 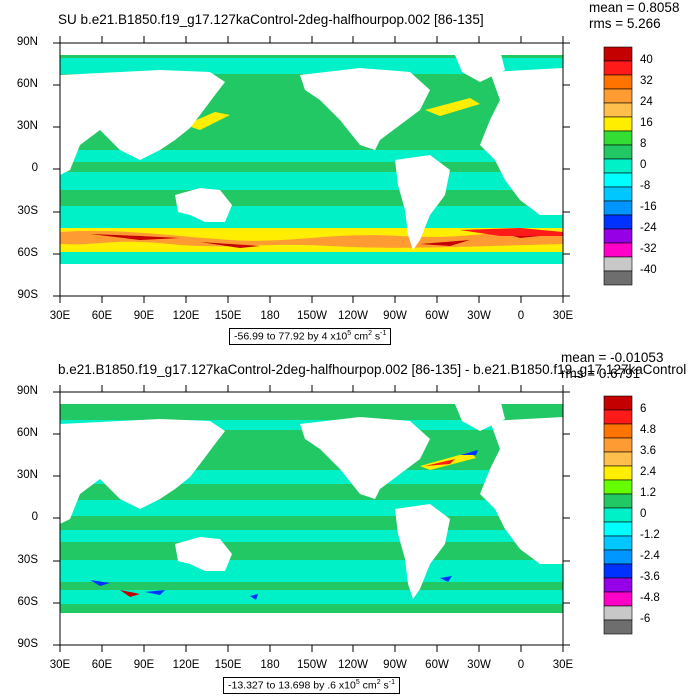 What do you see at coordinates (142, 122) in the screenshot?
I see `p1-land-eurasia` at bounding box center [142, 122].